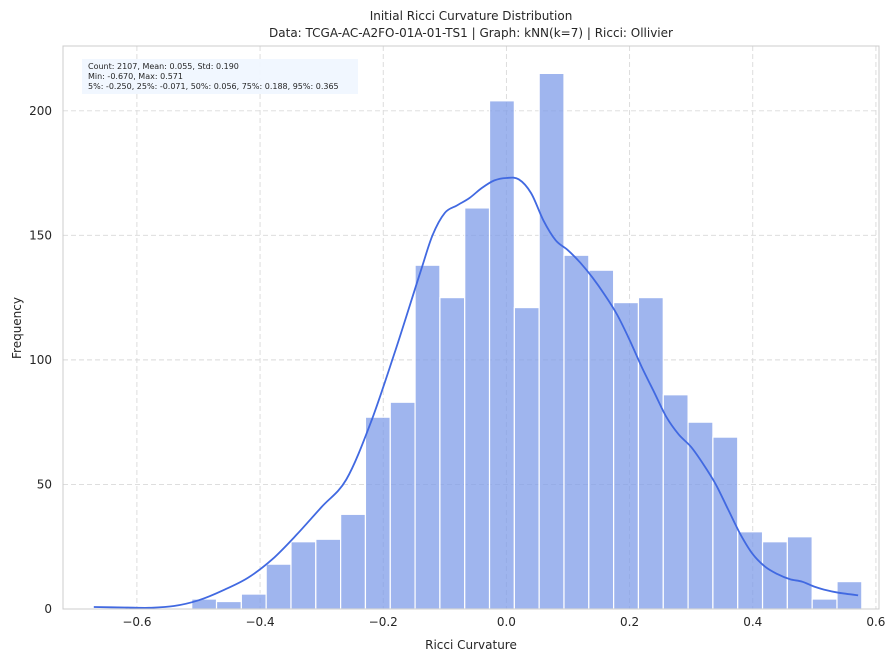 This screenshot has height=662, width=889. What do you see at coordinates (471, 16) in the screenshot?
I see `chart-title: Initial Ricci Curvature Distribution` at bounding box center [471, 16].